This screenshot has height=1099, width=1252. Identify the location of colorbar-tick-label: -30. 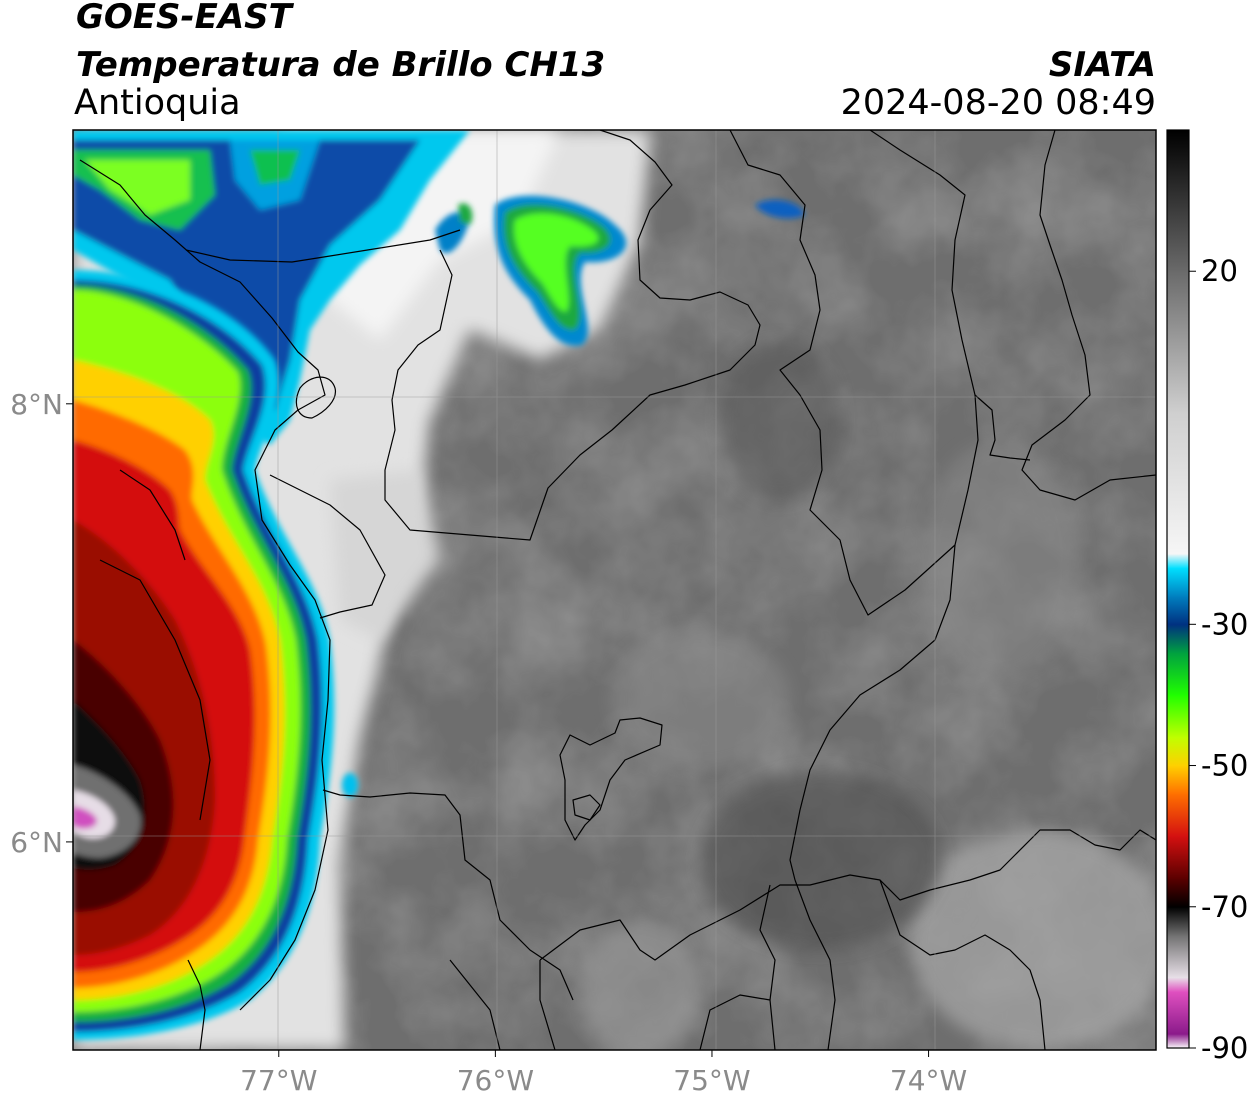
(1224, 624).